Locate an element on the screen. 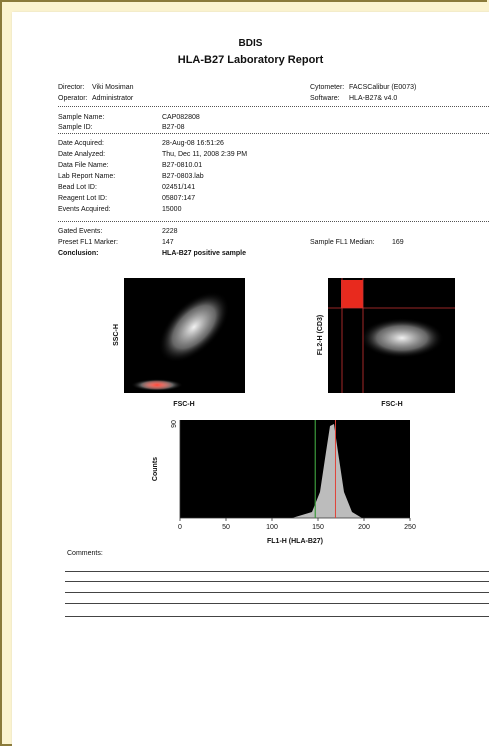  field-label: Conclusion: is located at coordinates (78, 253).